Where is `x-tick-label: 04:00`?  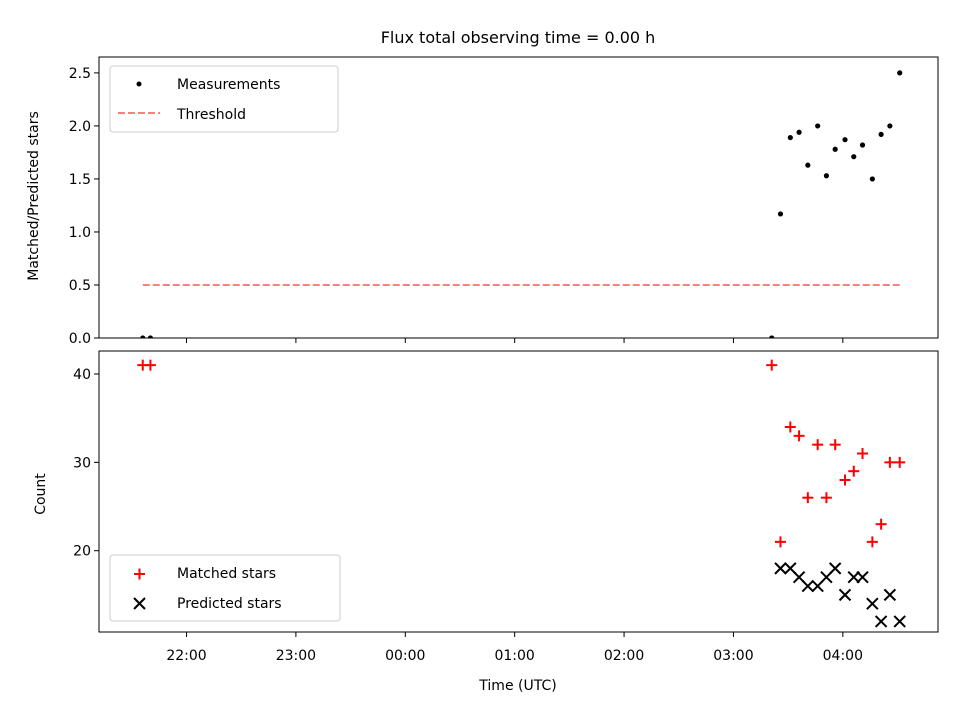
x-tick-label: 04:00 is located at coordinates (843, 656).